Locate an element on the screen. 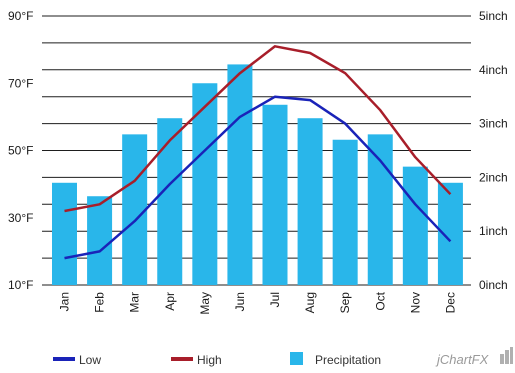  y-left-tick-label: 70°F is located at coordinates (20, 83).